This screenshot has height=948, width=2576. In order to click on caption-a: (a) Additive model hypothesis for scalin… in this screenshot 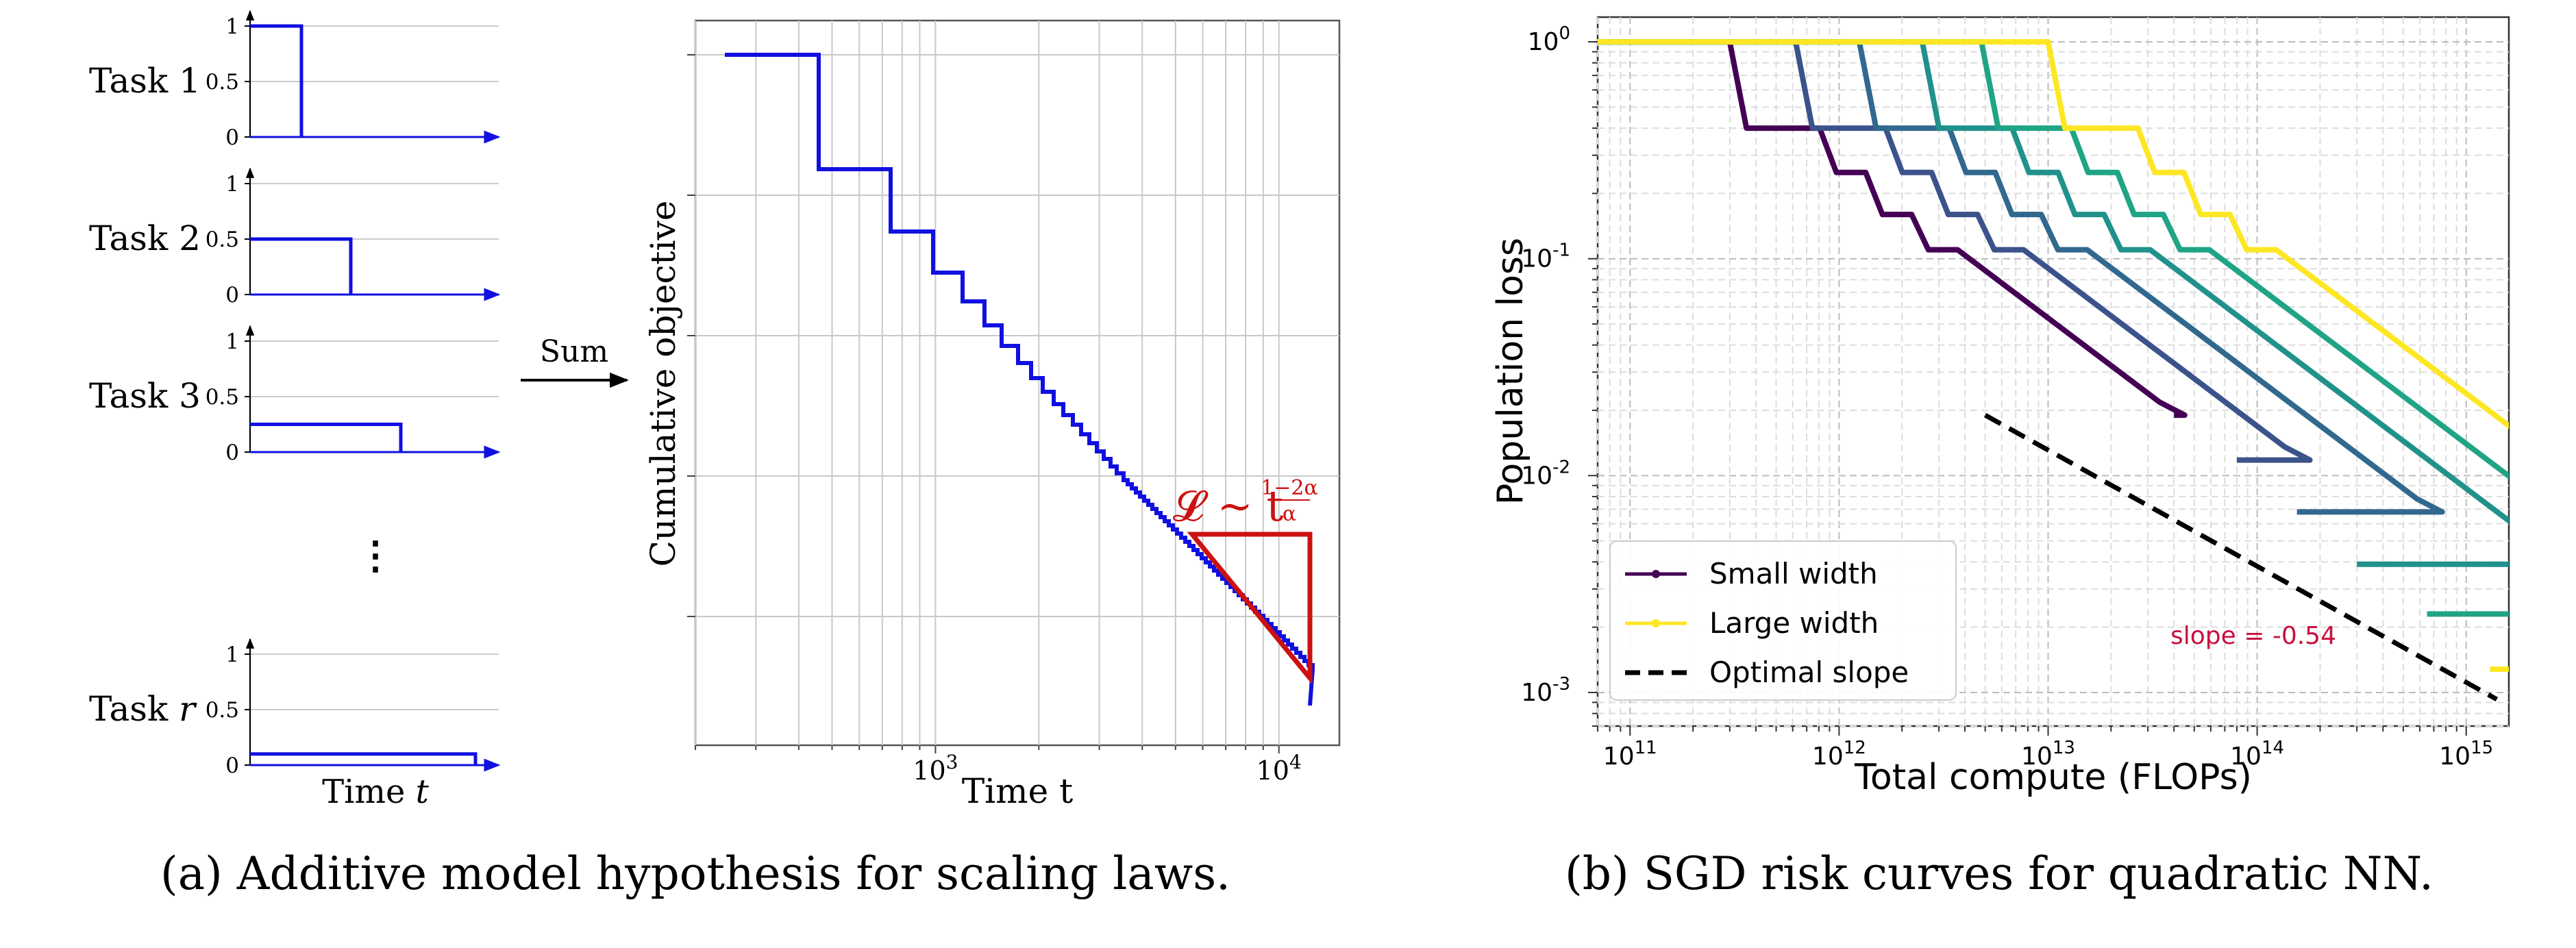, I will do `click(695, 873)`.